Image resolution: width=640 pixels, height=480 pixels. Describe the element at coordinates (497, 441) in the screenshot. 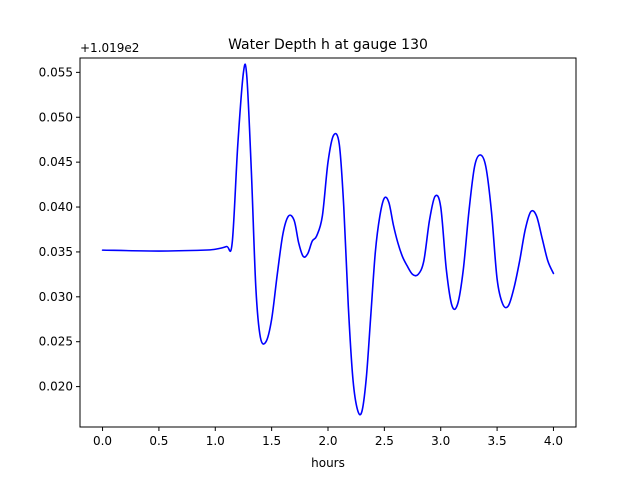

I see `x-tick-label: 3.5` at that location.